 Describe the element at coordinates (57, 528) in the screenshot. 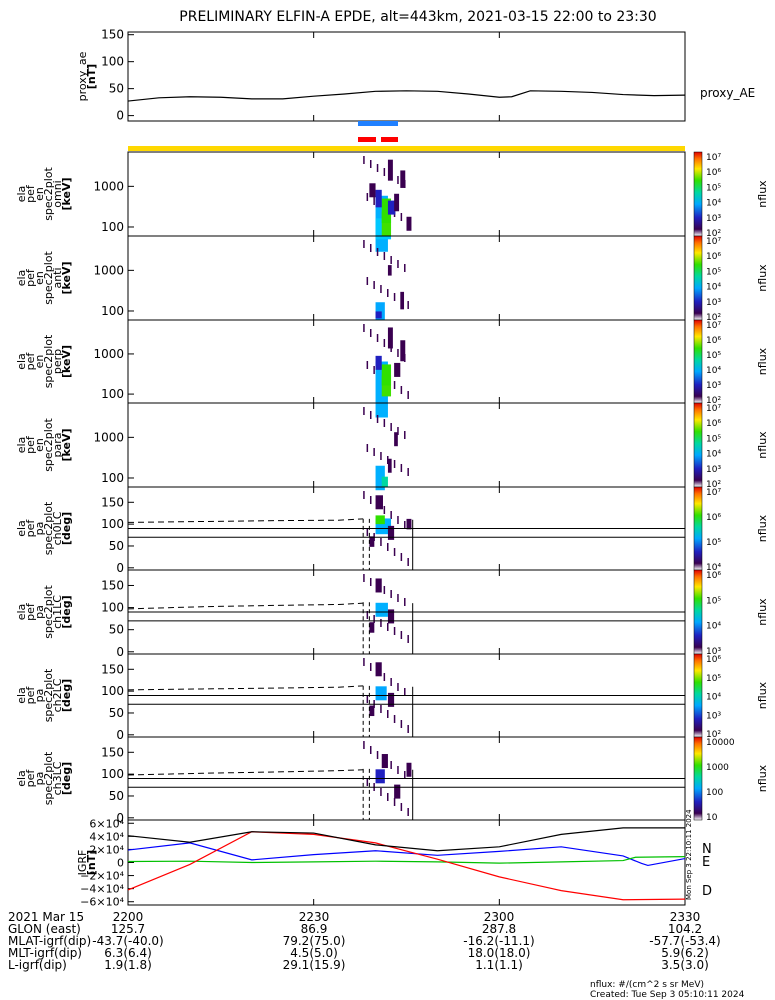

I see `y-axis-label-line: ch0LC` at that location.